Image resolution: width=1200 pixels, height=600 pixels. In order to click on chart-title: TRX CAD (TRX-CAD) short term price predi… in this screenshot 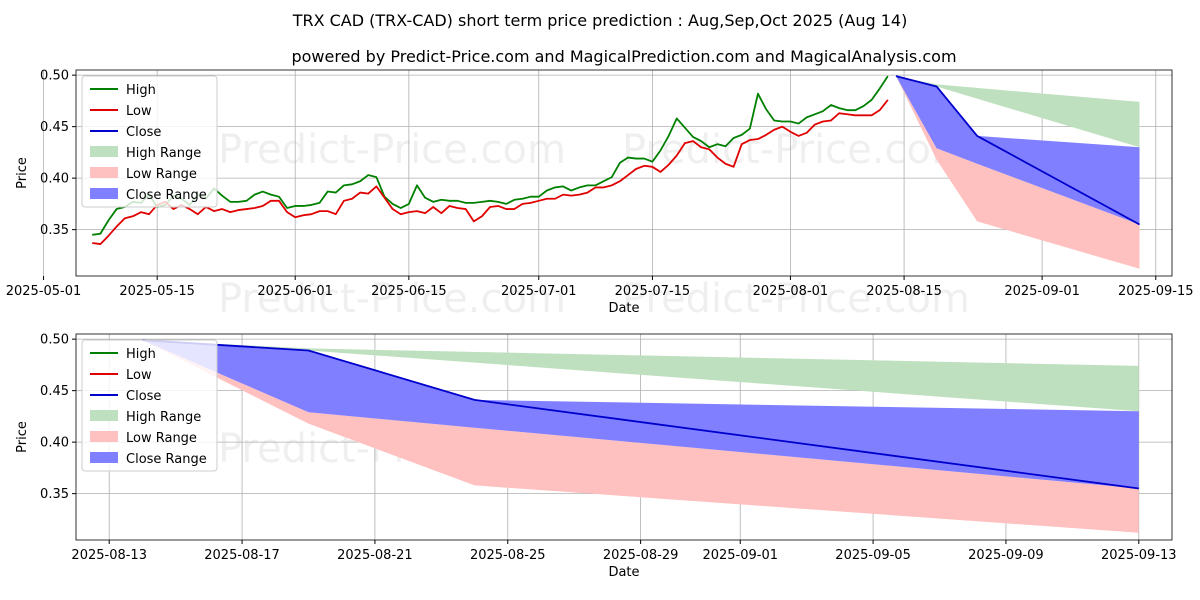, I will do `click(600, 20)`.